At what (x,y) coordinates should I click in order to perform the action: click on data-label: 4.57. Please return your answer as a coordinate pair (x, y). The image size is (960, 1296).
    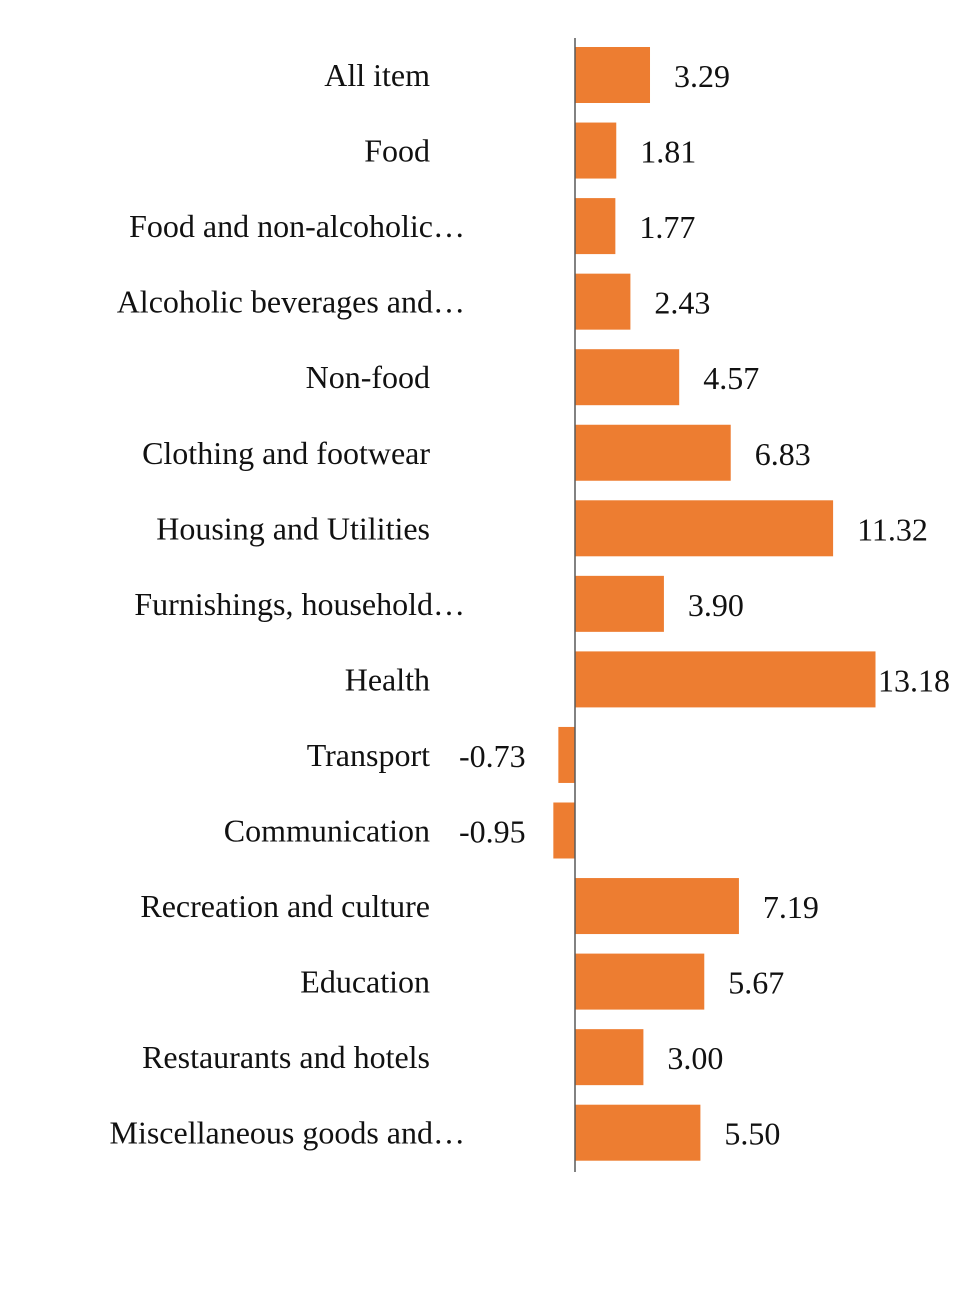
    Looking at the image, I should click on (731, 378).